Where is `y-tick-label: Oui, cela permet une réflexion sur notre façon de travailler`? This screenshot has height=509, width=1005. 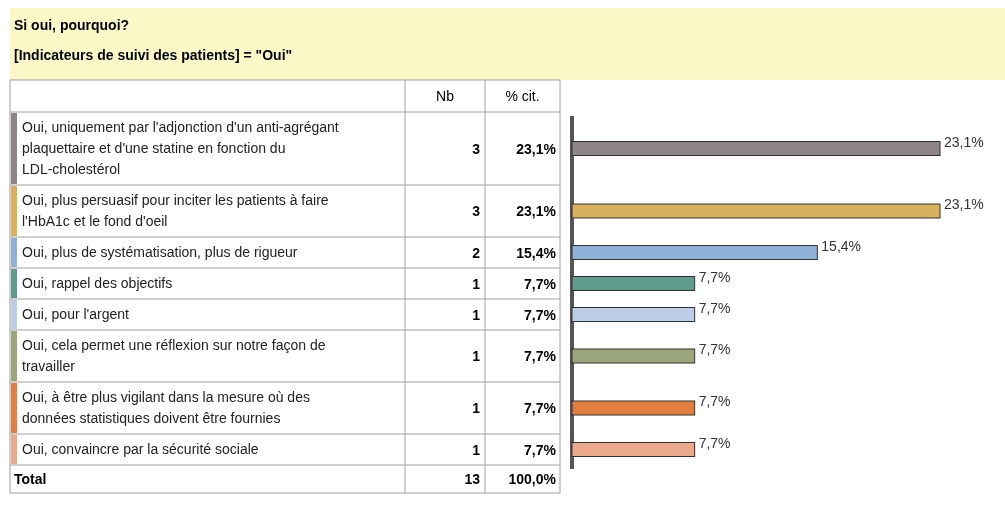 y-tick-label: Oui, cela permet une réflexion sur notre façon de travailler is located at coordinates (174, 355).